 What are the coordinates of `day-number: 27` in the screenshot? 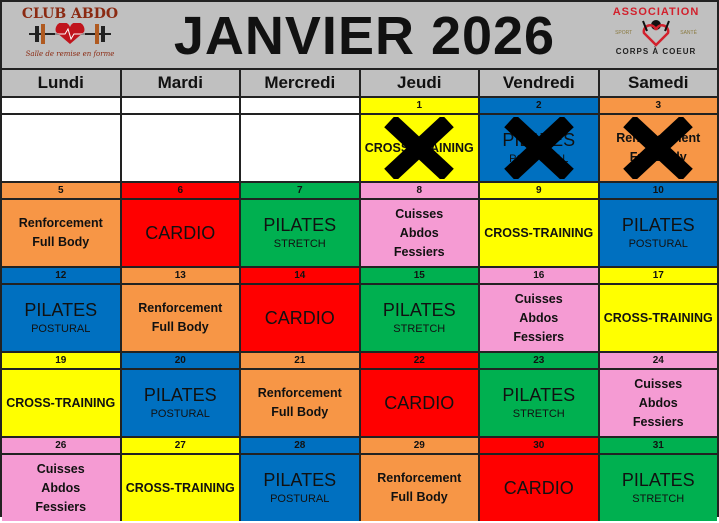 It's located at (180, 445).